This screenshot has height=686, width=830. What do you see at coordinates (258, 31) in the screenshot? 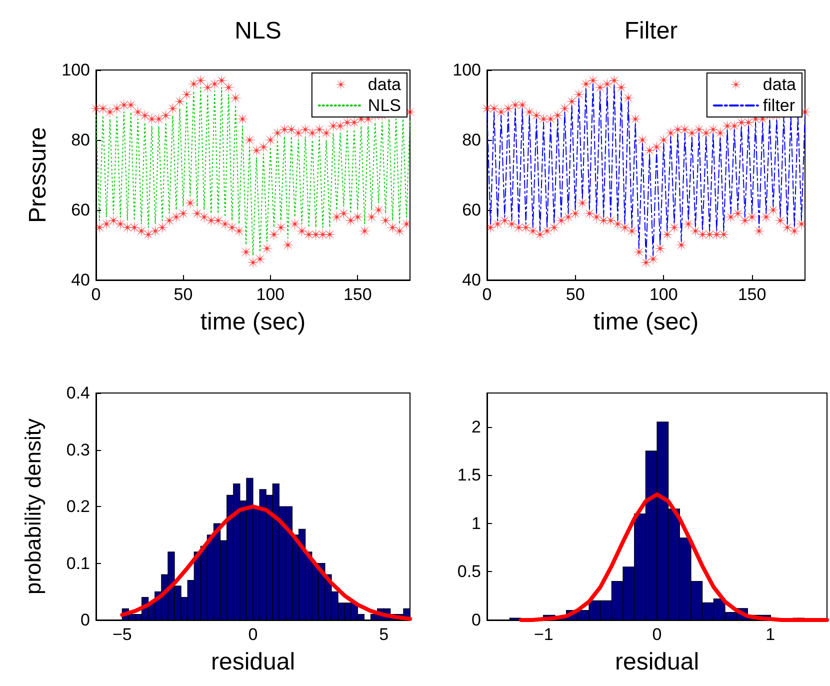
I see `chart-title: NLS` at bounding box center [258, 31].